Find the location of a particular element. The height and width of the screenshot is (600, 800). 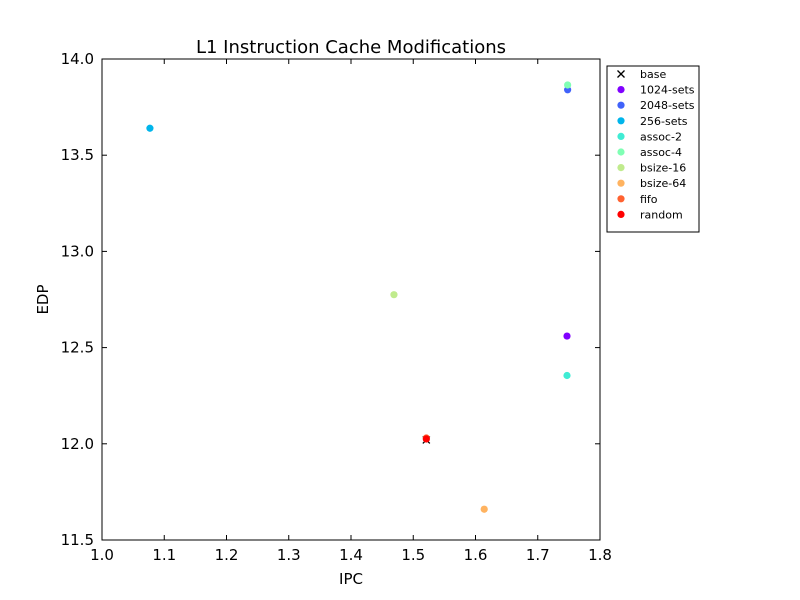

x-tick-label: 1.5 is located at coordinates (413, 555).